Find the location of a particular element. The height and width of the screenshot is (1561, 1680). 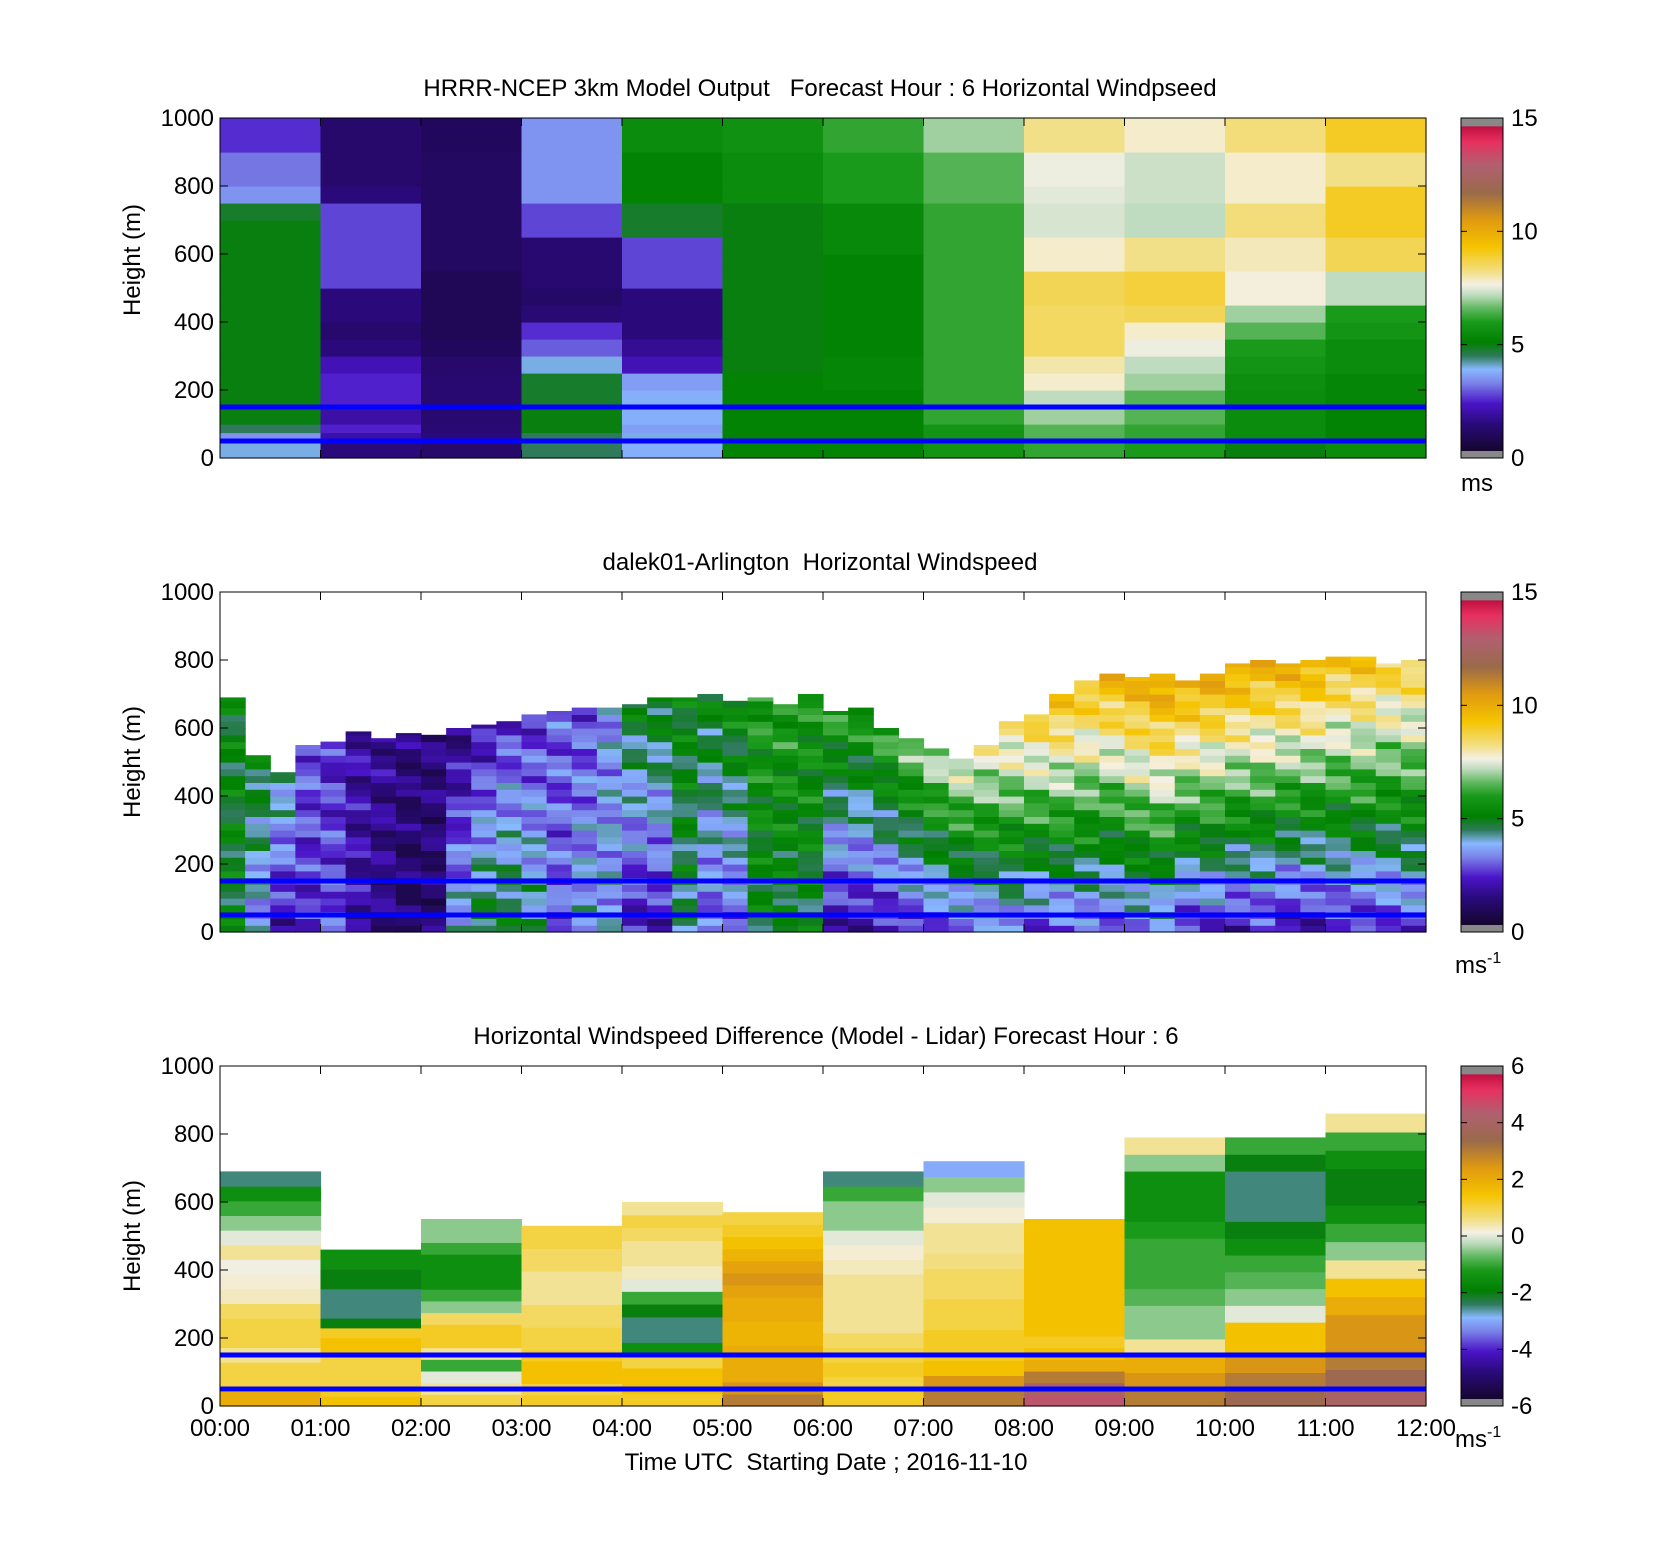

x-tick-label: 02:00 is located at coordinates (421, 1428).